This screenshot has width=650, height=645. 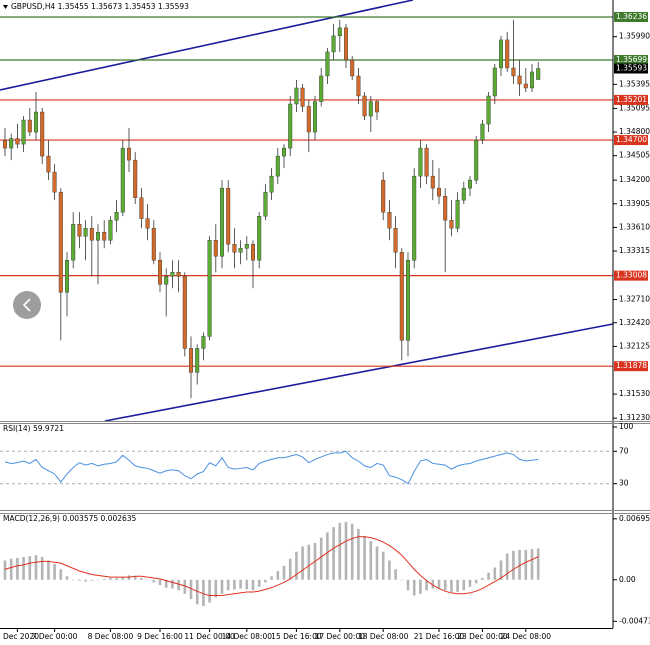 What do you see at coordinates (482, 636) in the screenshot?
I see `x-tick-label: 23 Dec 00:00` at bounding box center [482, 636].